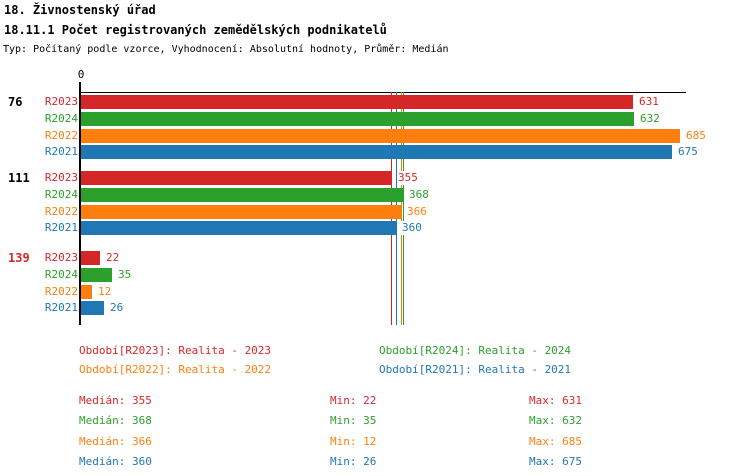 This screenshot has width=750, height=476. What do you see at coordinates (80, 10) in the screenshot?
I see `section-title: 18. Živnostenský úřad` at bounding box center [80, 10].